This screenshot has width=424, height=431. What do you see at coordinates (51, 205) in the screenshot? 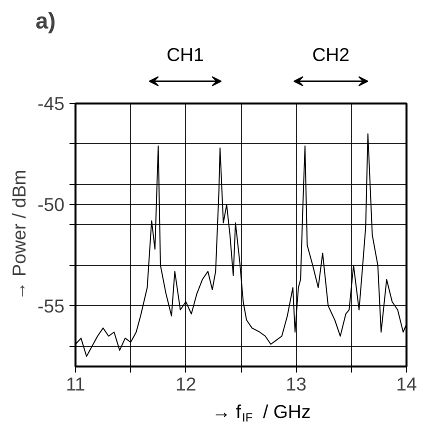
I see `y-tick-label: -50` at bounding box center [51, 205].